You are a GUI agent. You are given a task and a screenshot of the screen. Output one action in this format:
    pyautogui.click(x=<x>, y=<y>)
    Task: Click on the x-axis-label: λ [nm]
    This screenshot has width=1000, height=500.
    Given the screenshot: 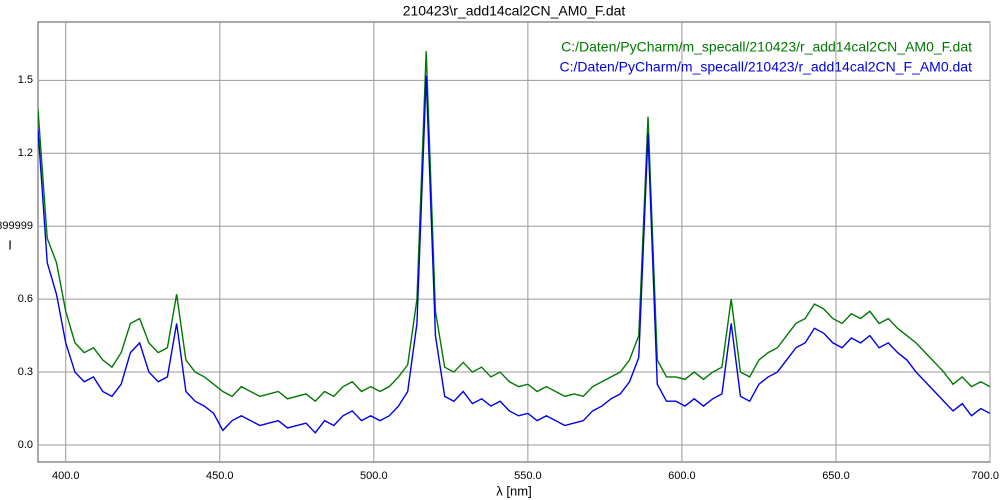 What is the action you would take?
    pyautogui.click(x=513, y=490)
    